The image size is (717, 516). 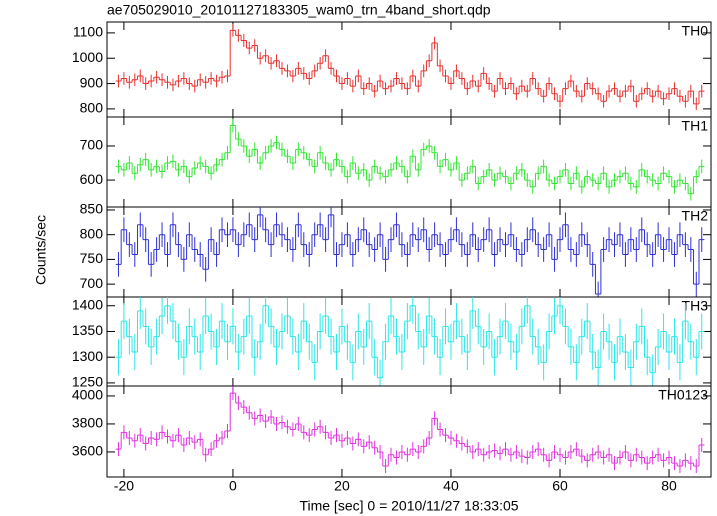 What do you see at coordinates (87, 57) in the screenshot?
I see `y-tick-label: 1000` at bounding box center [87, 57].